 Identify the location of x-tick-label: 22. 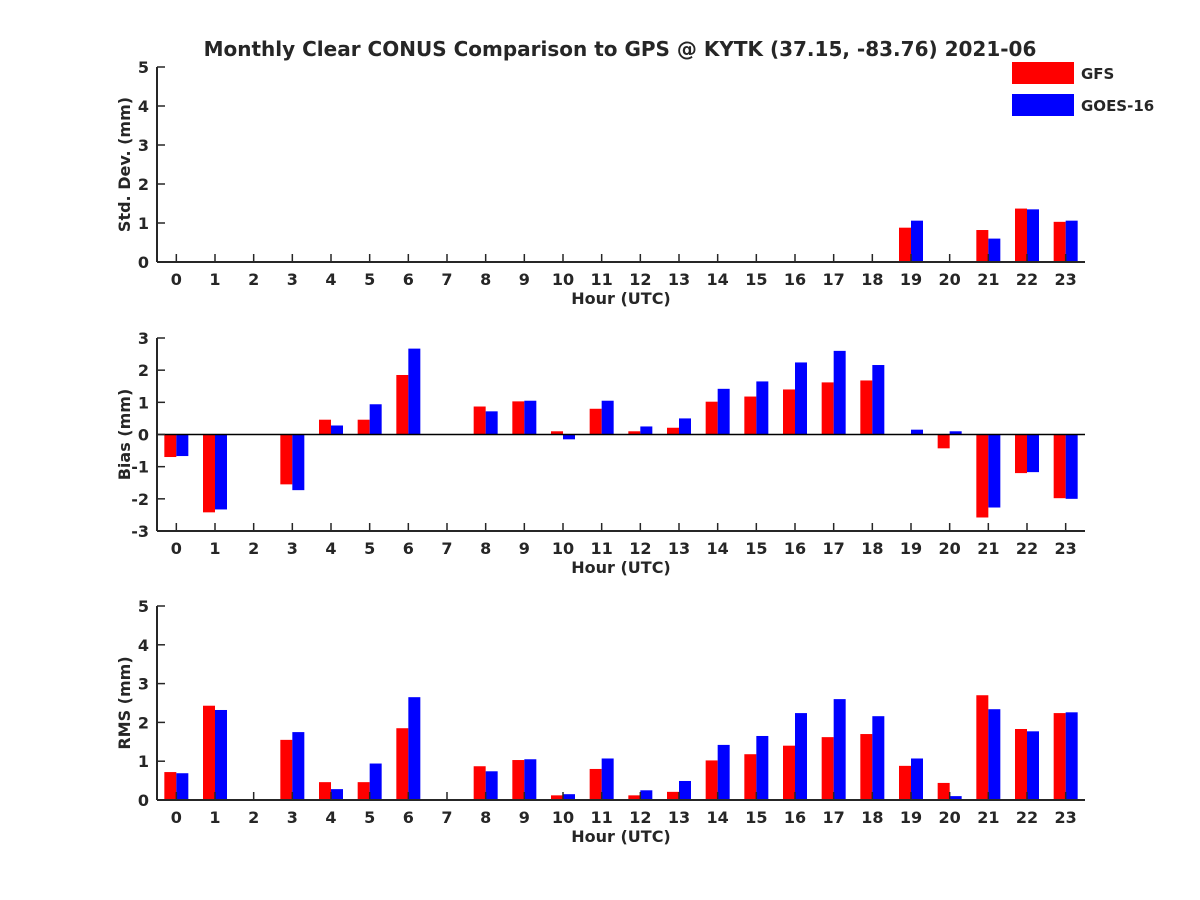
(1027, 548).